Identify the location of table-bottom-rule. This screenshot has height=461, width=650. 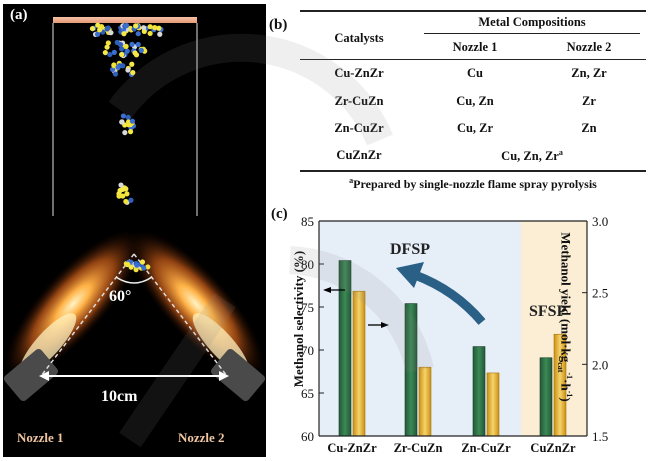
(473, 171).